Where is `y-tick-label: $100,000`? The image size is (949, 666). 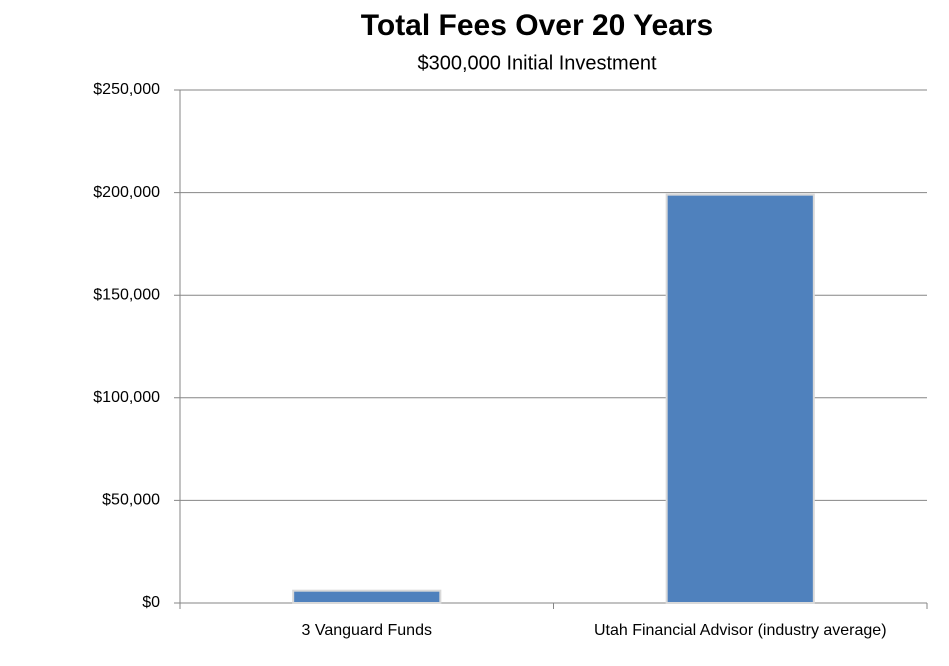
y-tick-label: $100,000 is located at coordinates (126, 397).